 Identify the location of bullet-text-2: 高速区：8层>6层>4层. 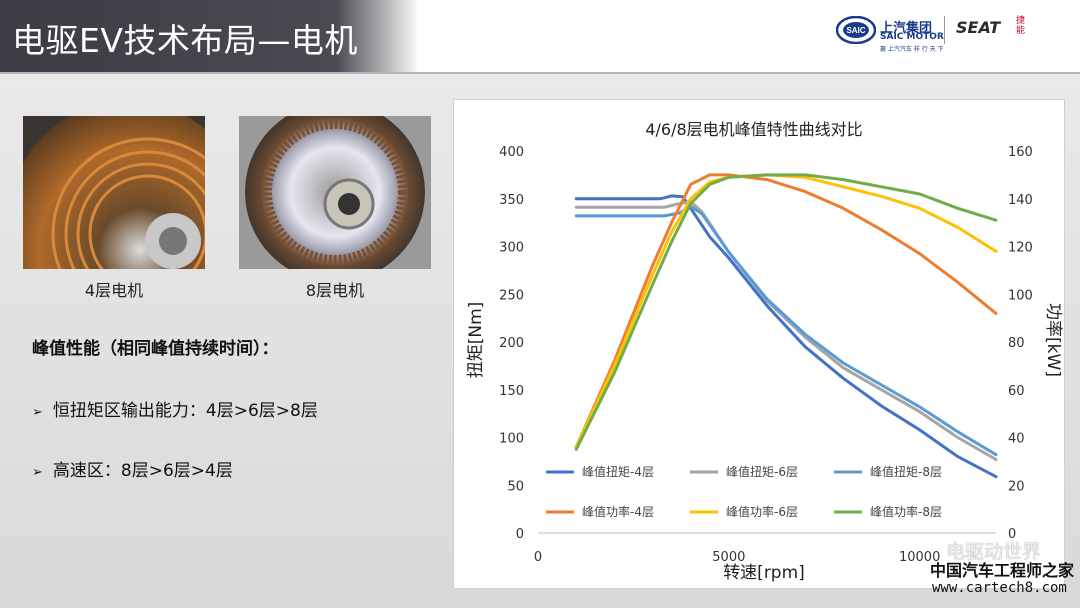
(142, 471).